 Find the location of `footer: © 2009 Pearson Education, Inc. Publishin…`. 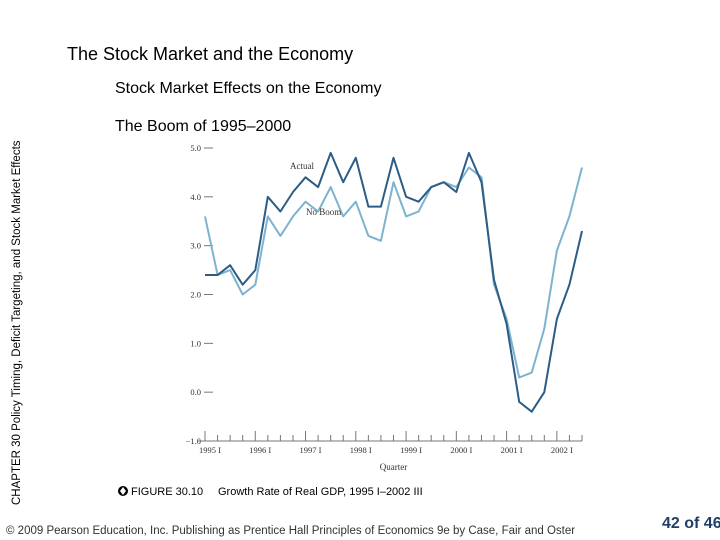

footer: © 2009 Pearson Education, Inc. Publishin… is located at coordinates (290, 531).